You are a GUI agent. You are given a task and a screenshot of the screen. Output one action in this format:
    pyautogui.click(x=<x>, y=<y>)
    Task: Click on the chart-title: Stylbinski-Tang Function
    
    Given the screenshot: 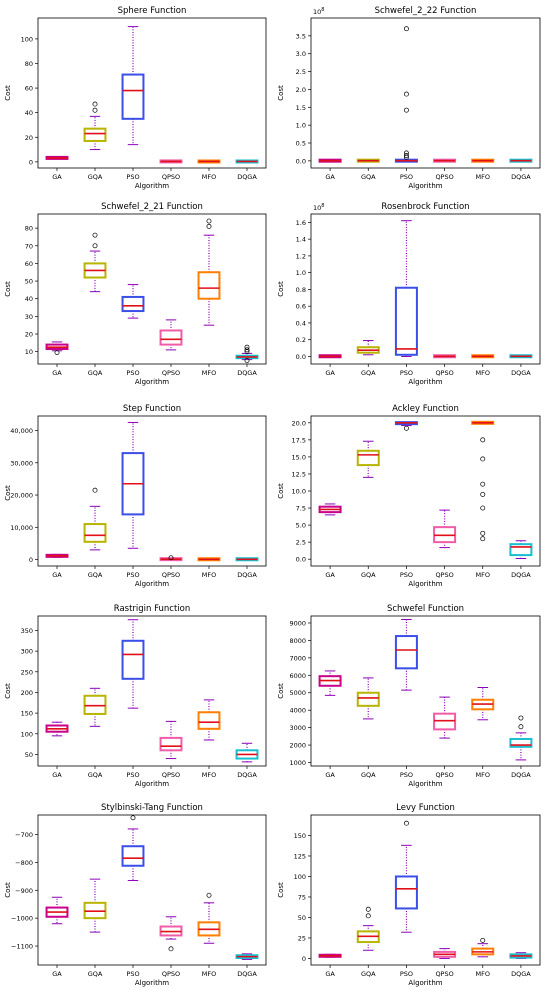 What is the action you would take?
    pyautogui.click(x=152, y=808)
    